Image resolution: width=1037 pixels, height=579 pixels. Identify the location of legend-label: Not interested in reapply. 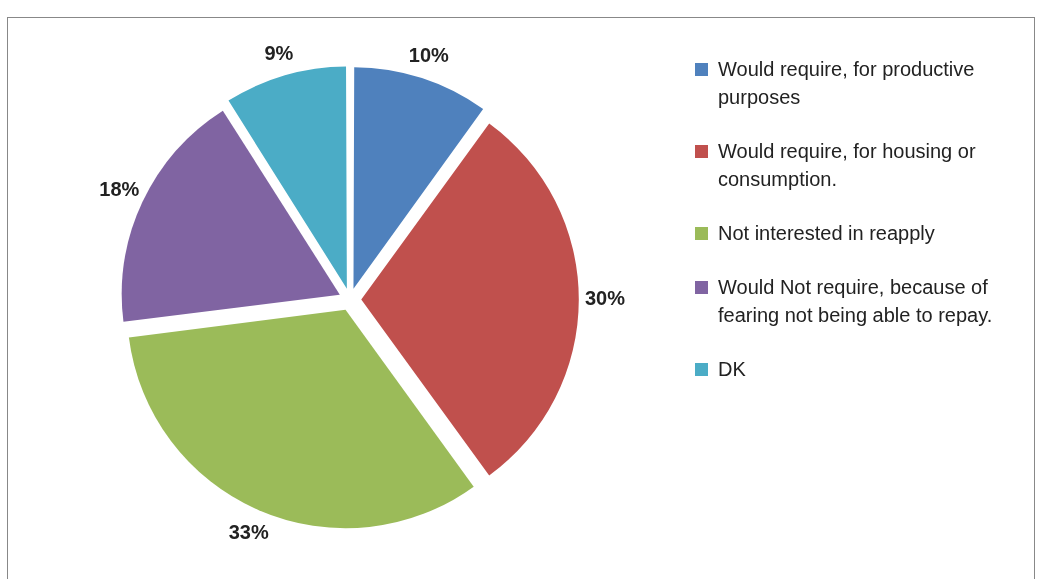
(826, 233).